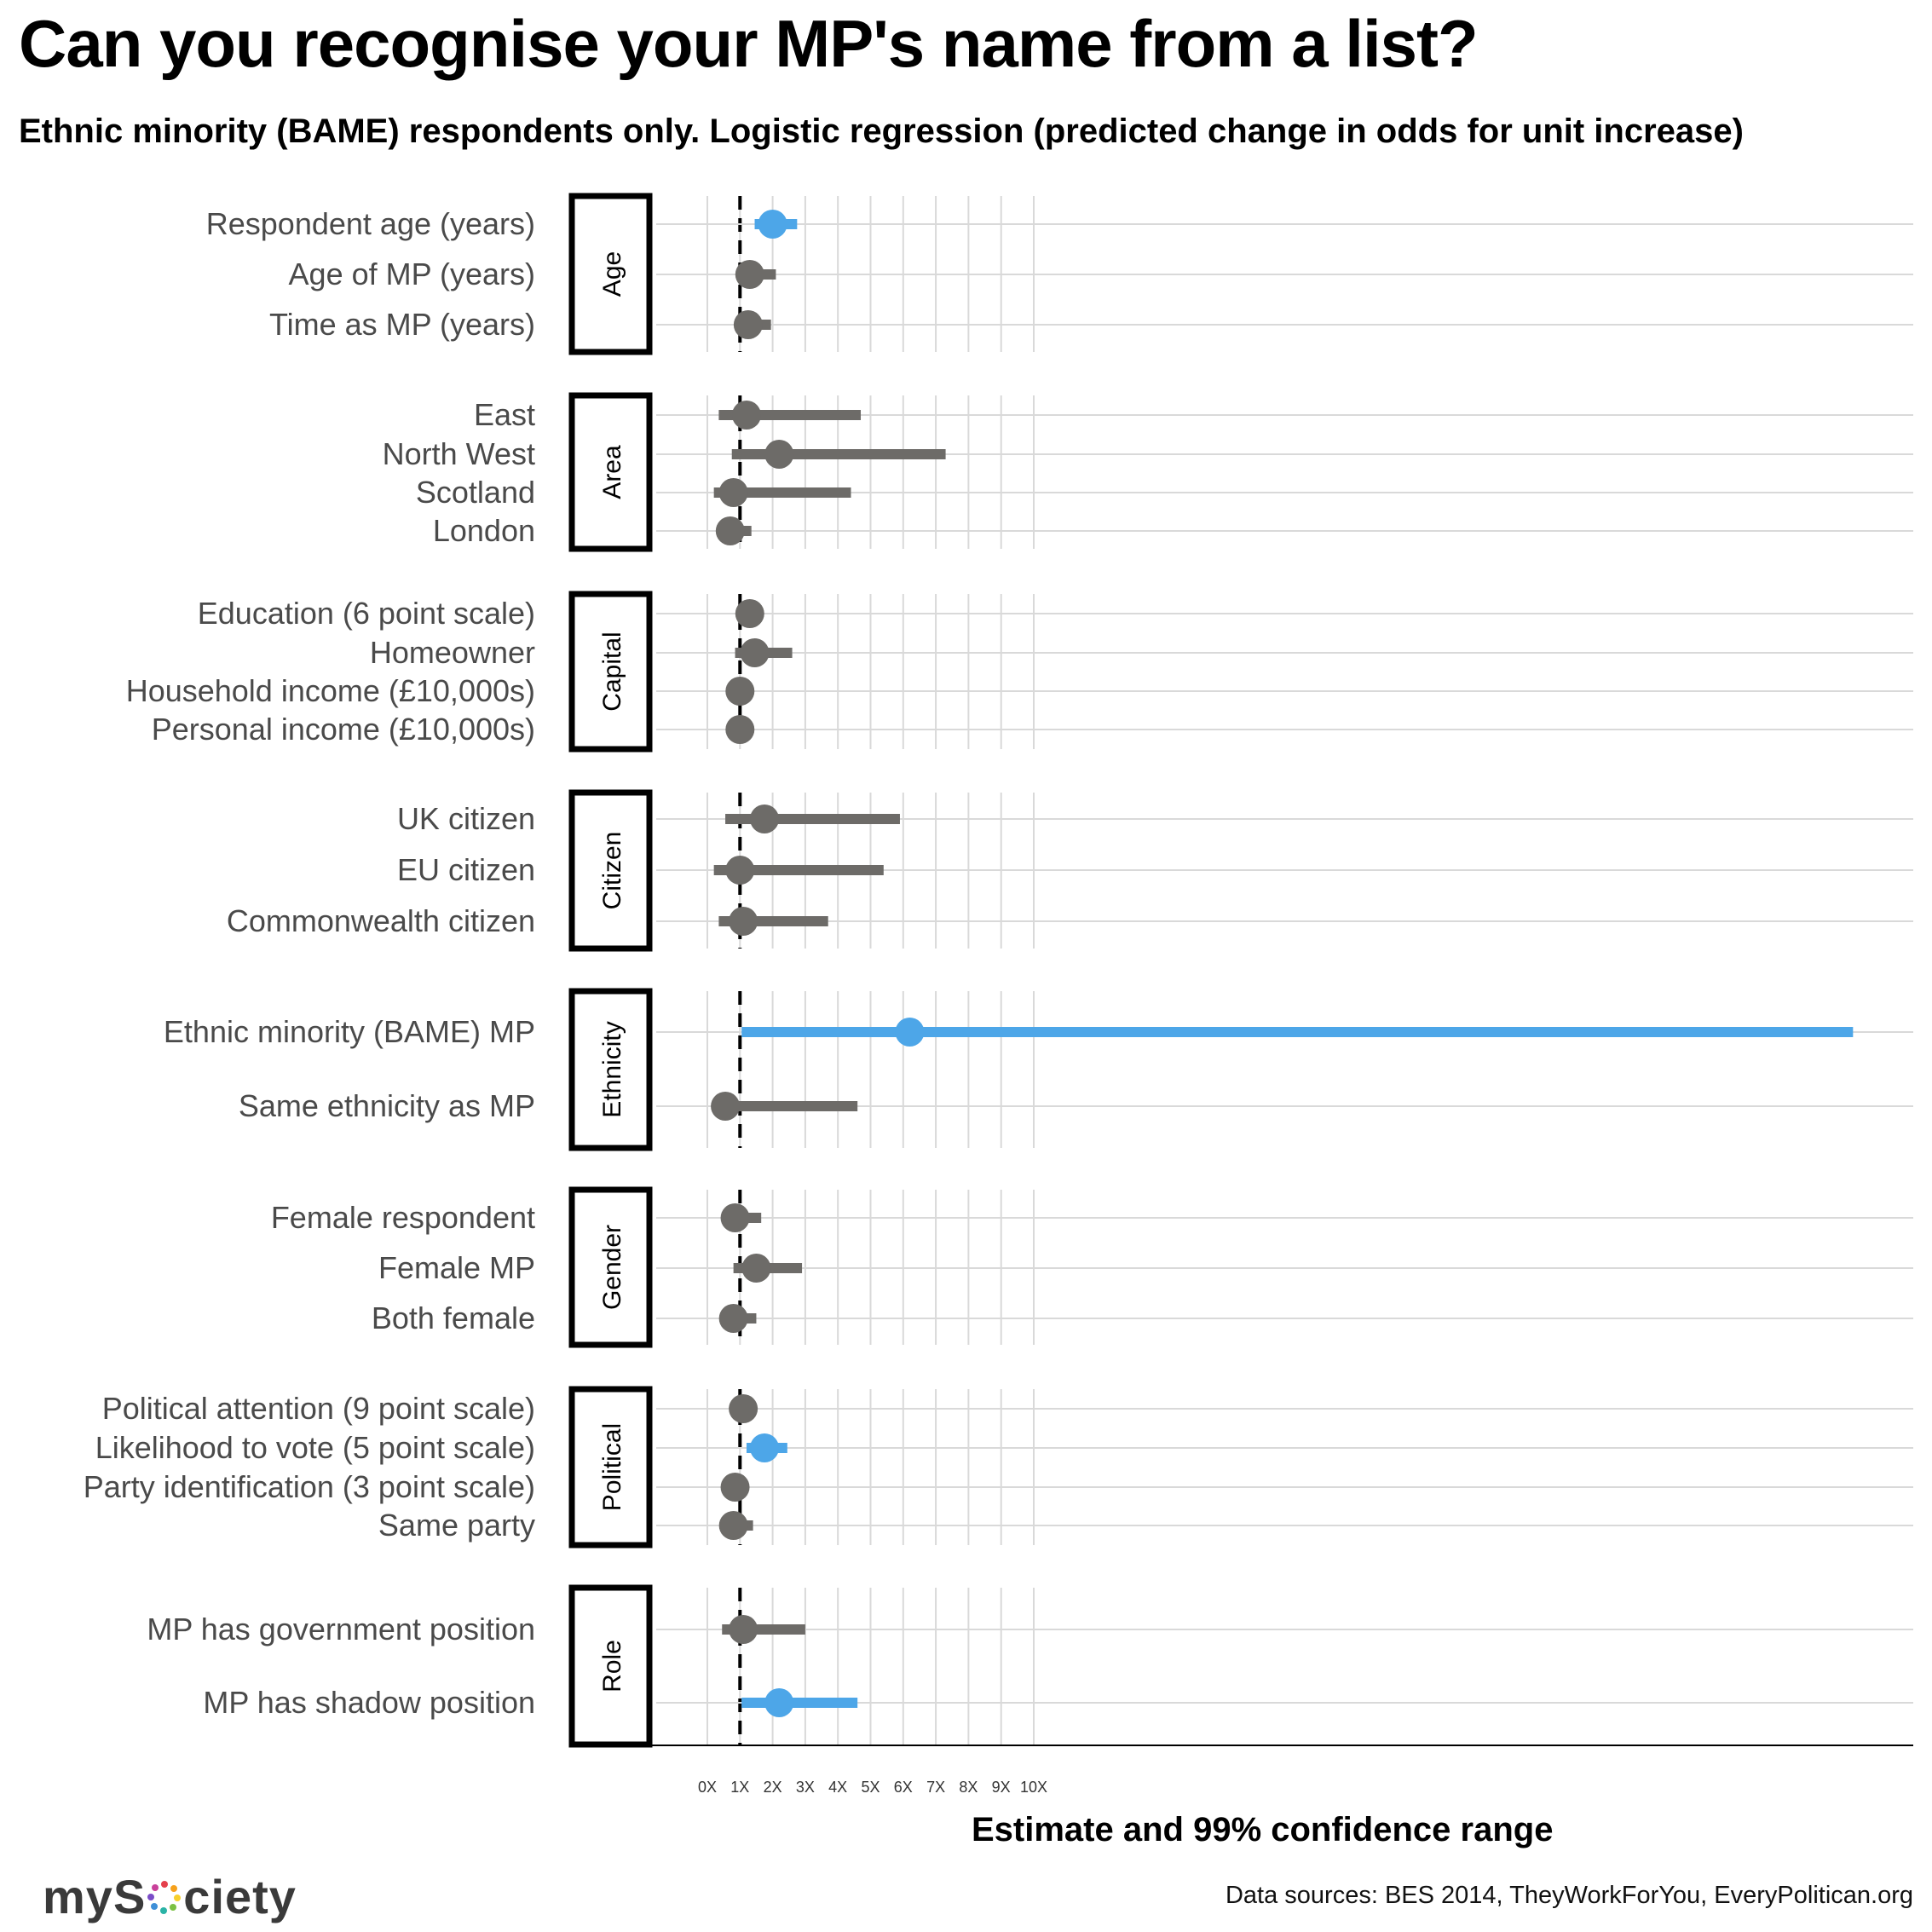  I want to click on x-tick-label: 7X, so click(935, 1787).